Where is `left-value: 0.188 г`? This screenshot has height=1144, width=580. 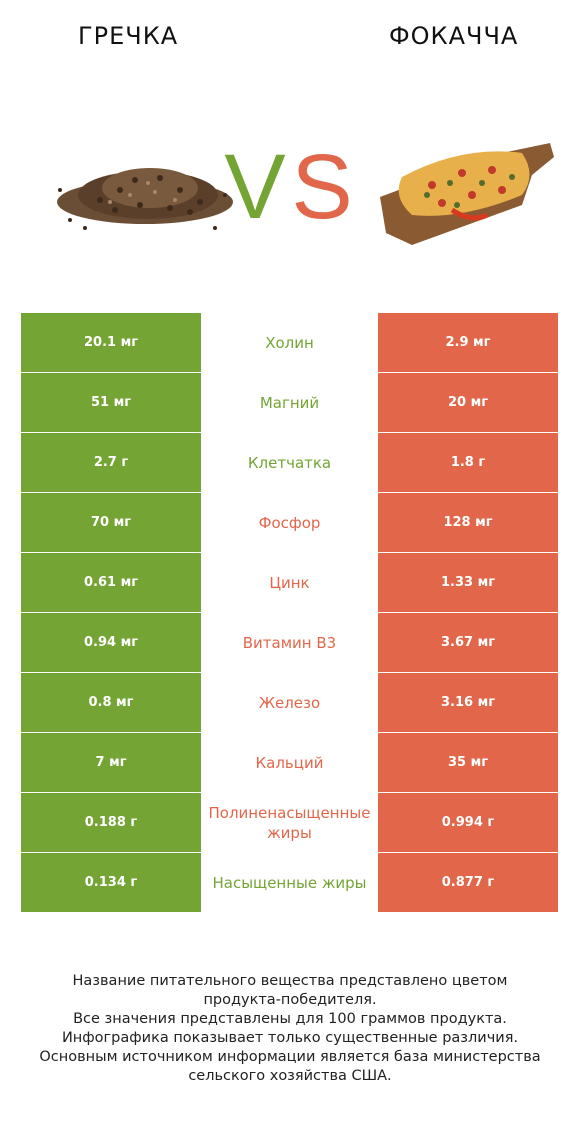
left-value: 0.188 г is located at coordinates (111, 822).